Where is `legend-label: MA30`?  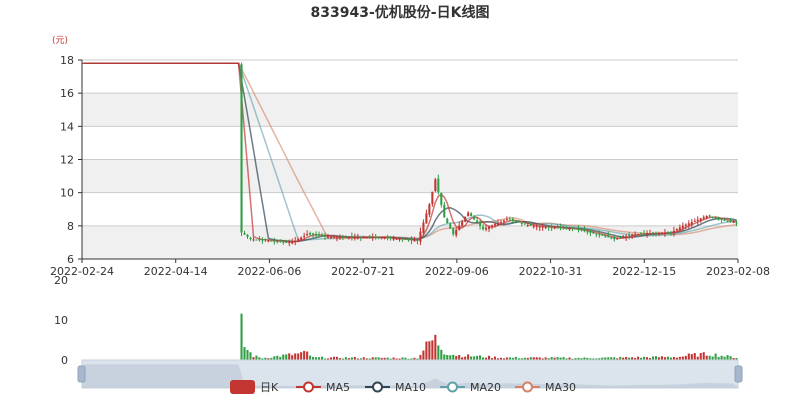
legend-label: MA30 is located at coordinates (560, 387).